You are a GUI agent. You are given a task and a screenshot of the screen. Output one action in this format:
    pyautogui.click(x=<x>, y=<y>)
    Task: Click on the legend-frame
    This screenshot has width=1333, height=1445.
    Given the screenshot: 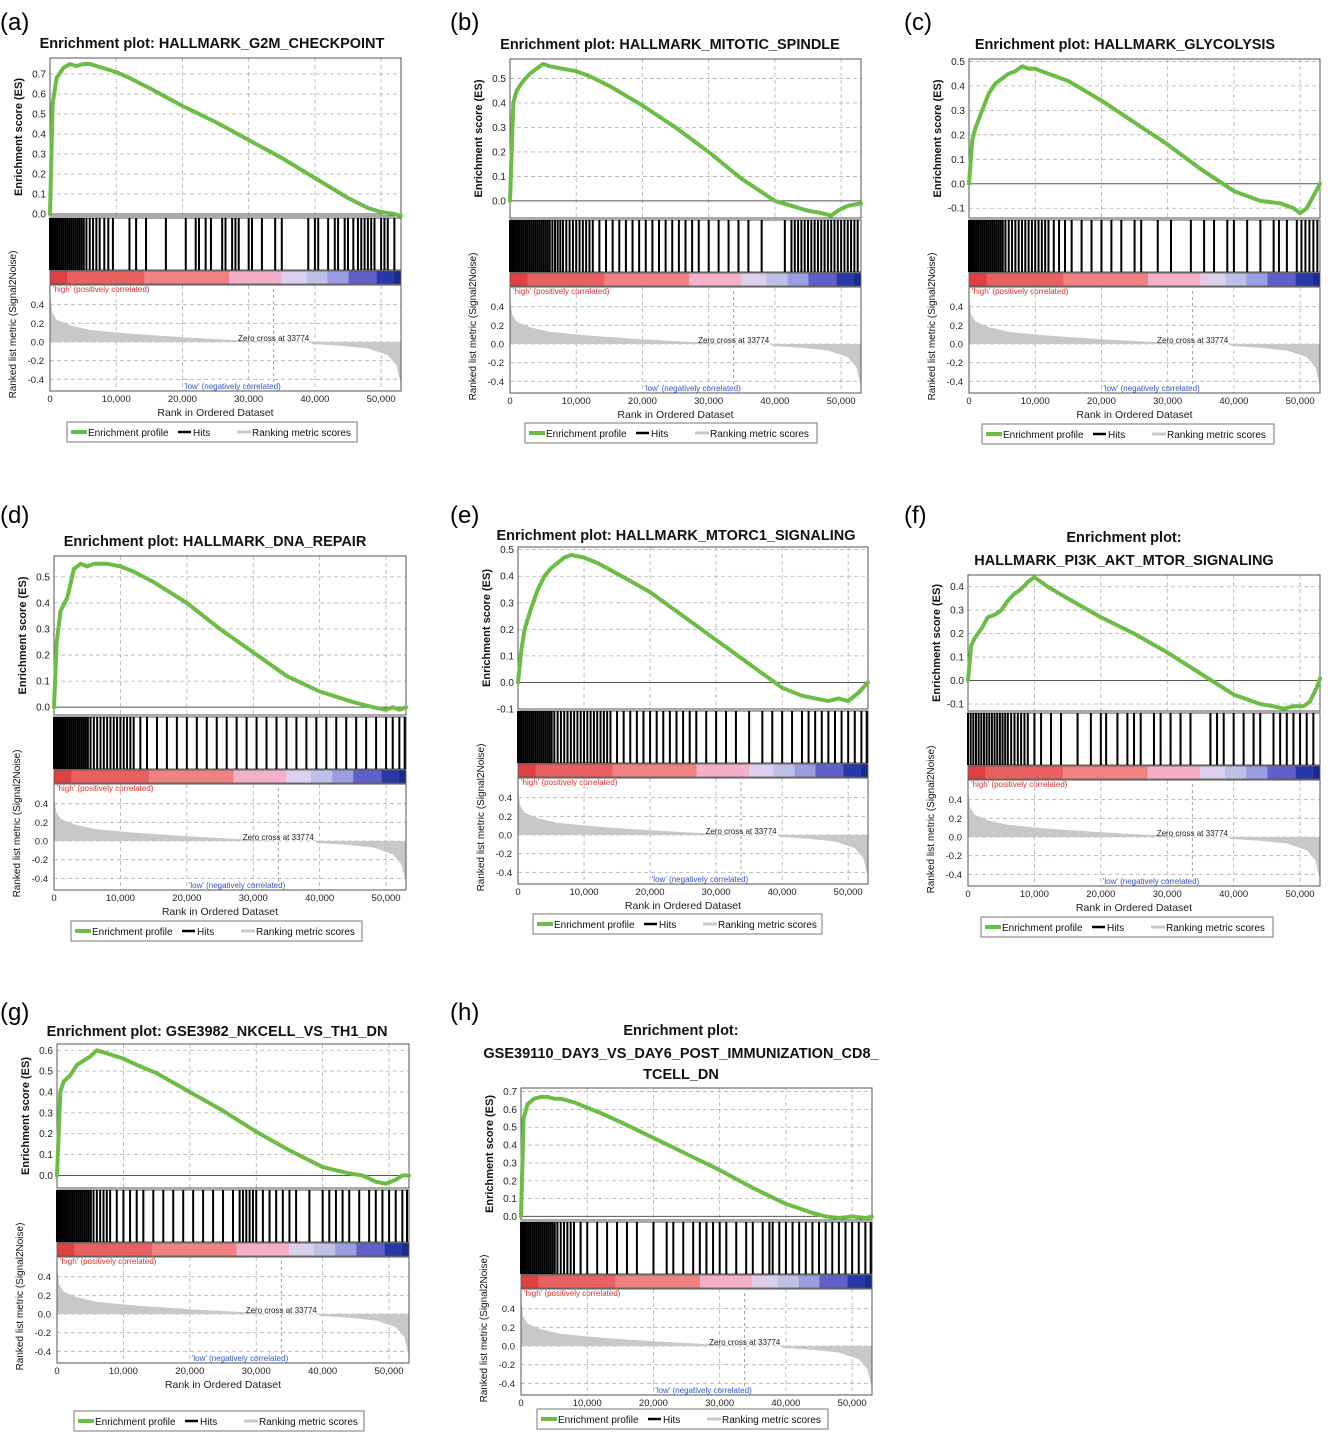 What is the action you would take?
    pyautogui.click(x=212, y=432)
    